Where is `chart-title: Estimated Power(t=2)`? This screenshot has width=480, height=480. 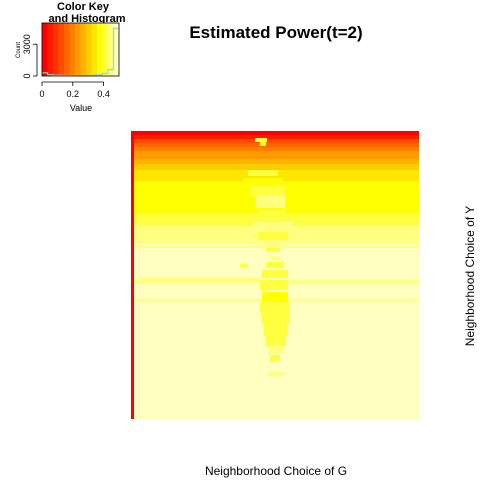 chart-title: Estimated Power(t=2) is located at coordinates (275, 32).